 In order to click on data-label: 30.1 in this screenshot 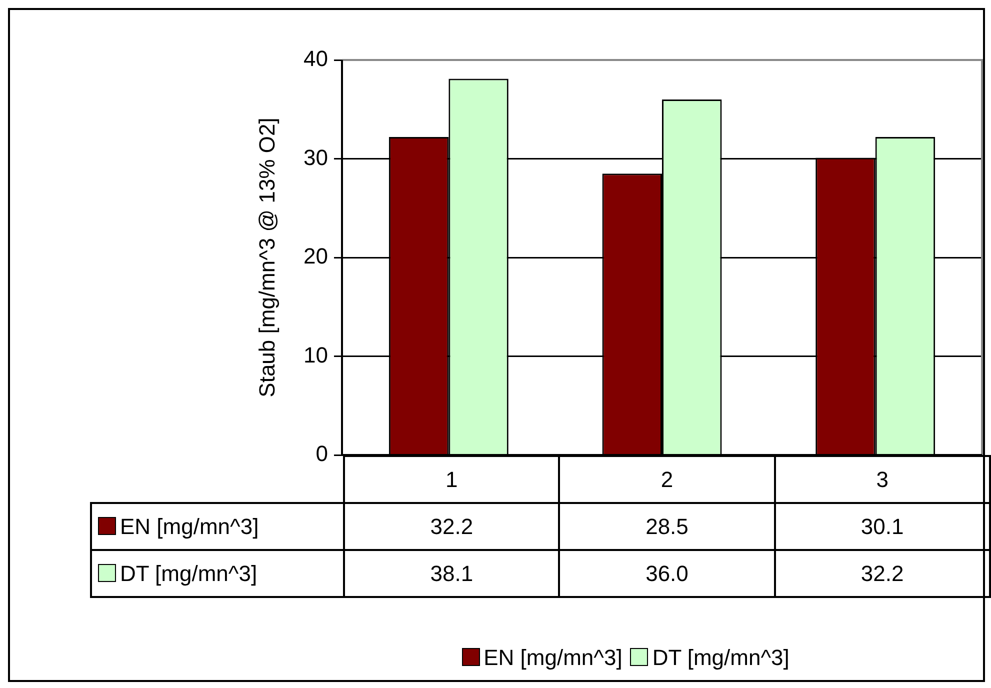, I will do `click(882, 526)`.